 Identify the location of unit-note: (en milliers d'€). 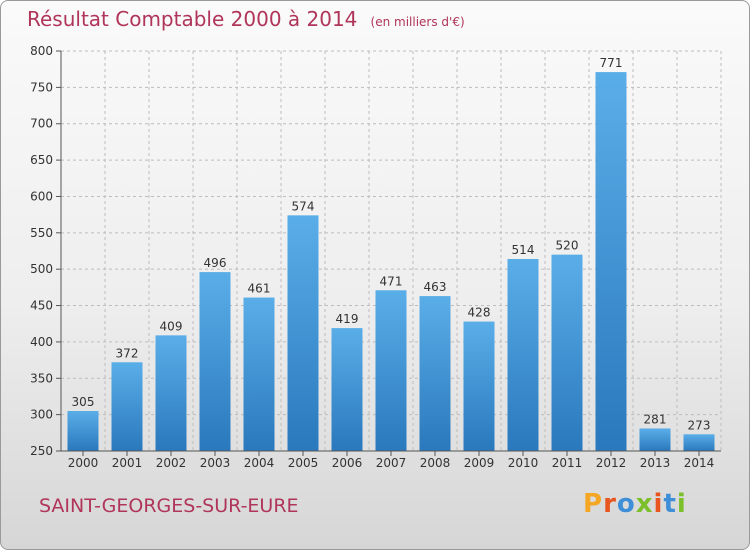
(417, 22).